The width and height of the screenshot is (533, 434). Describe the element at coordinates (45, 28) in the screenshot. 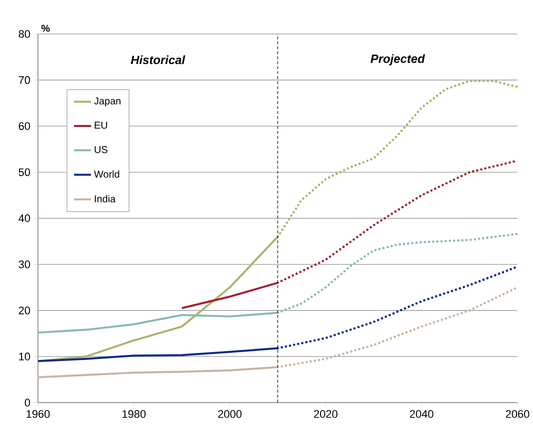

I see `y-axis-title: %` at that location.